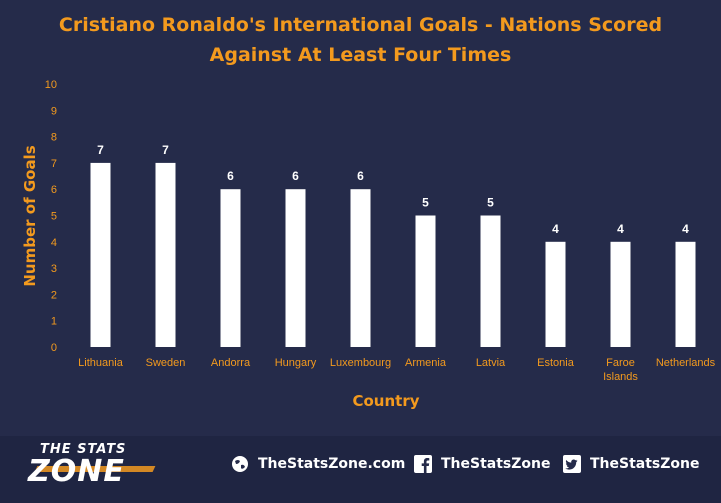 This screenshot has width=721, height=503. Describe the element at coordinates (54, 322) in the screenshot. I see `y-tick-label: 1` at that location.